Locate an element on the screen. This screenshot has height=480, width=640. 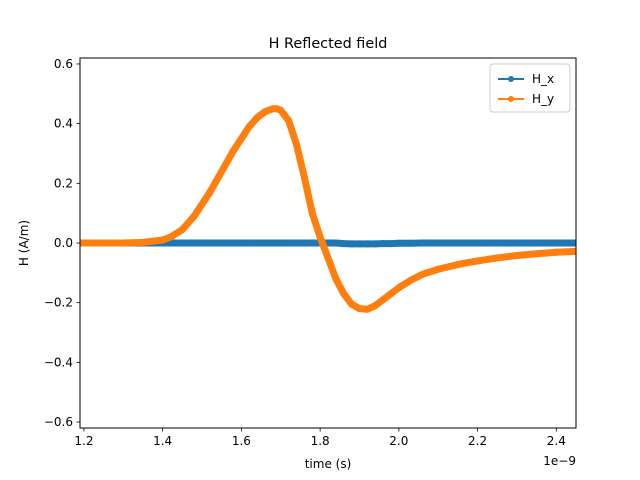
y-axis-ticks: −0.6 −0.4 −0.2 0.0 0.2 0.4 0.6 is located at coordinates (62, 243).